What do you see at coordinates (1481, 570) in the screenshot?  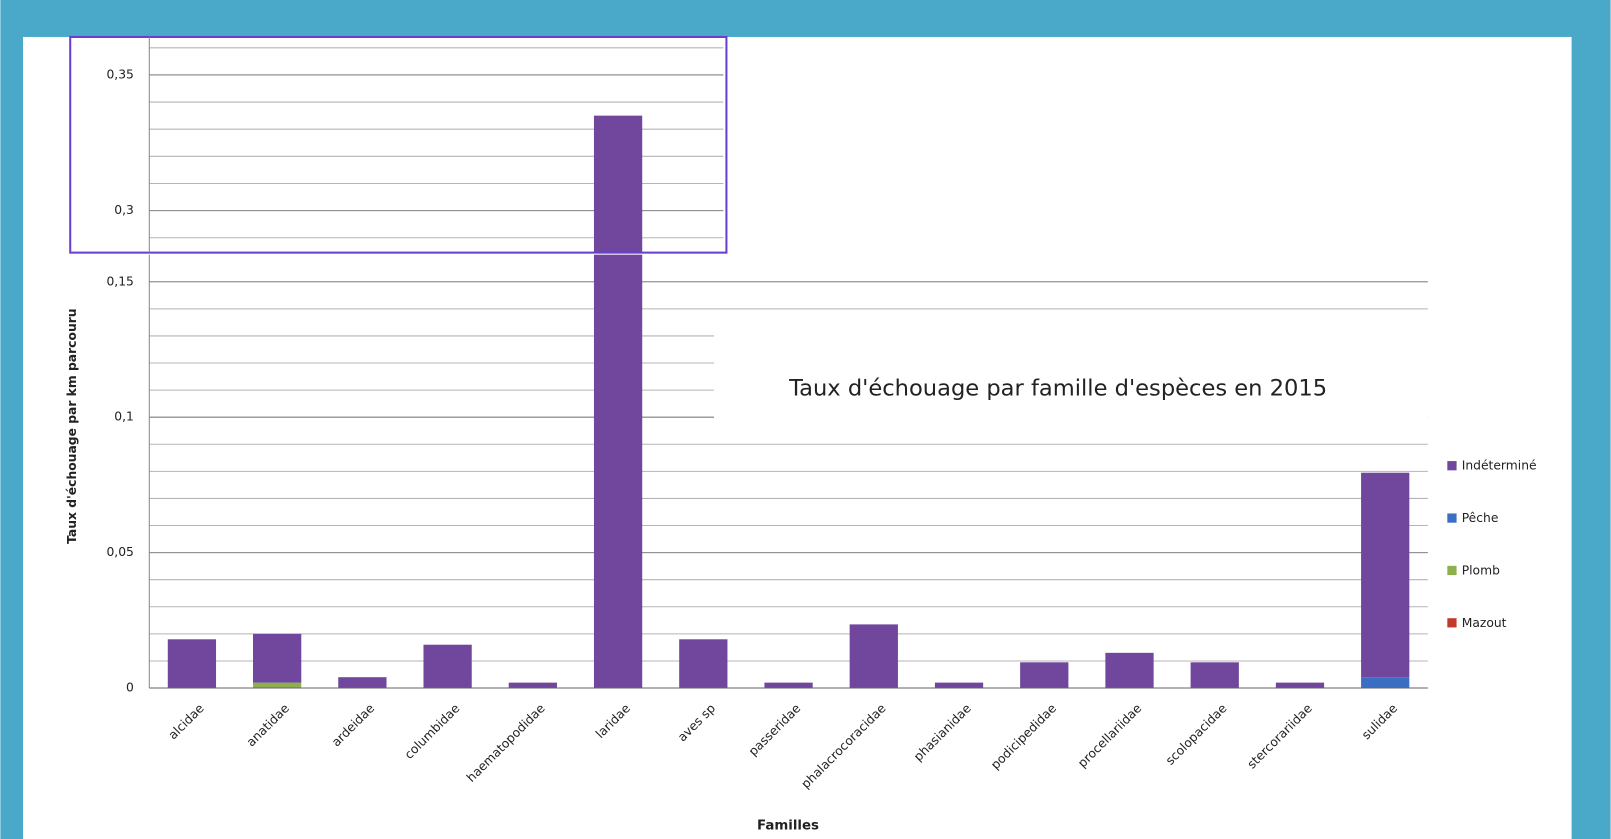 I see `legend-label: Plomb` at bounding box center [1481, 570].